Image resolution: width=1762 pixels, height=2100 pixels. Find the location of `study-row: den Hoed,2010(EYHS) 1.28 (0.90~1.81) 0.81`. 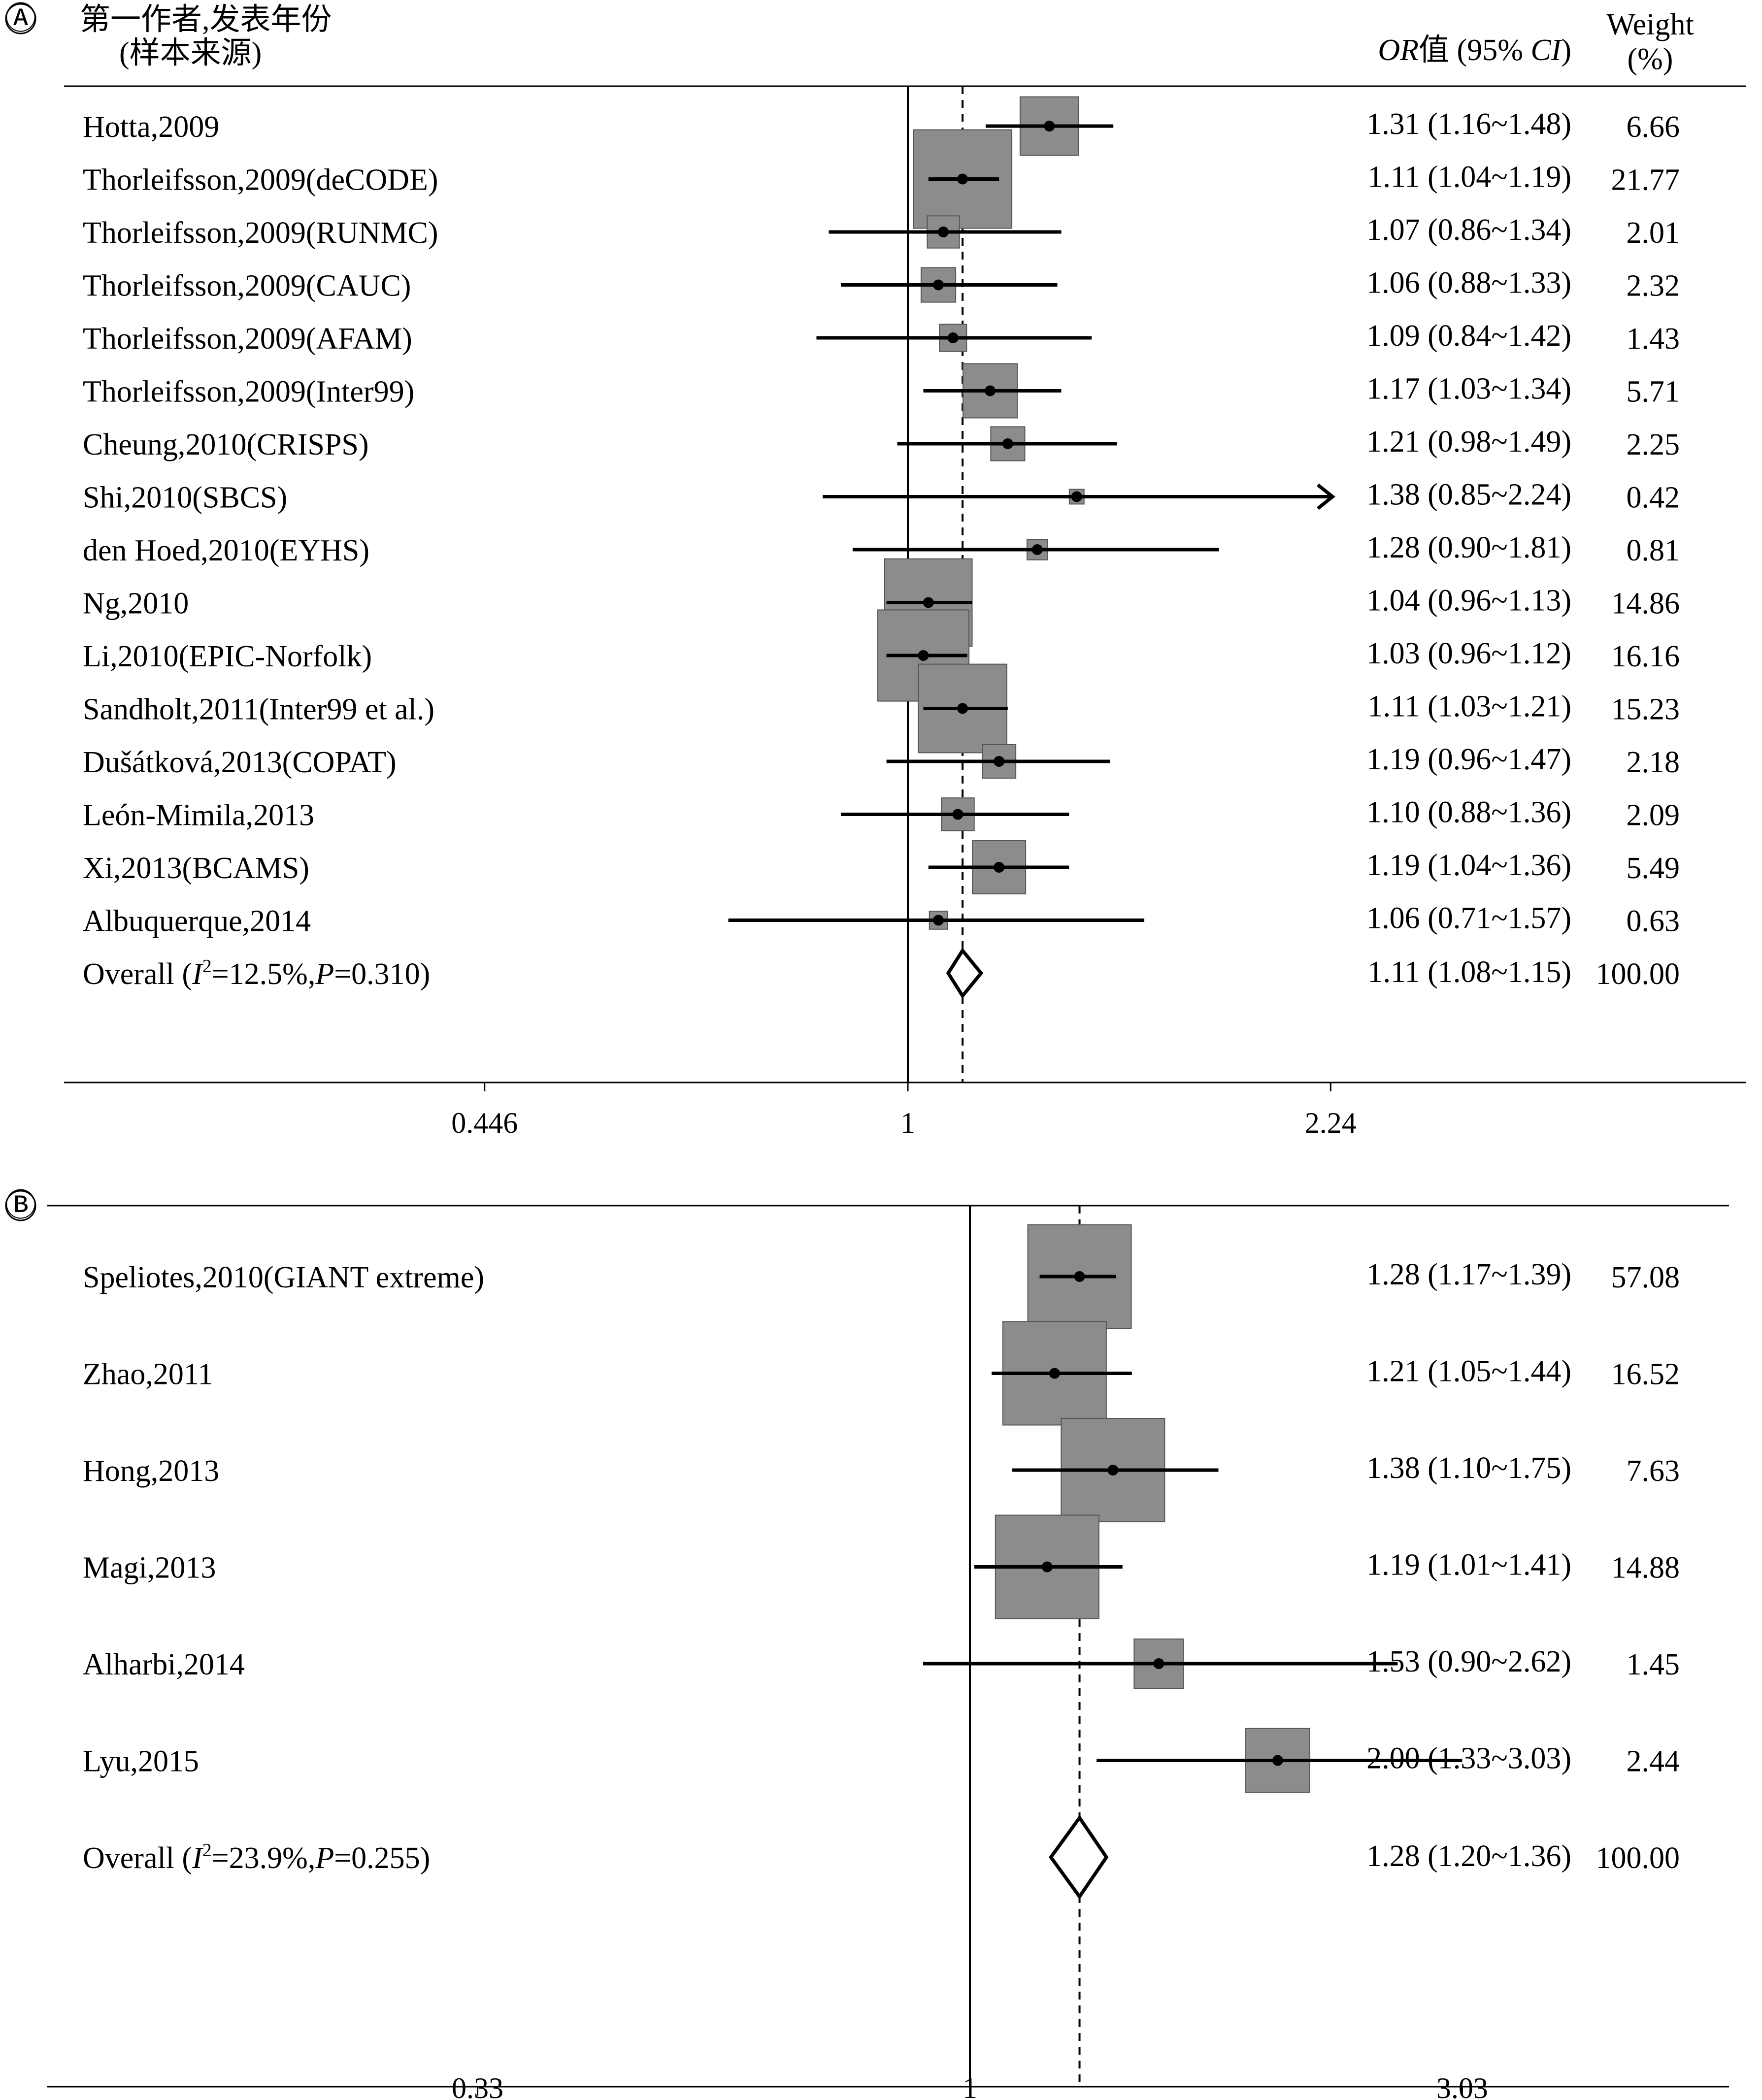

study-row: den Hoed,2010(EYHS) 1.28 (0.90~1.81) 0.81 is located at coordinates (882, 549).